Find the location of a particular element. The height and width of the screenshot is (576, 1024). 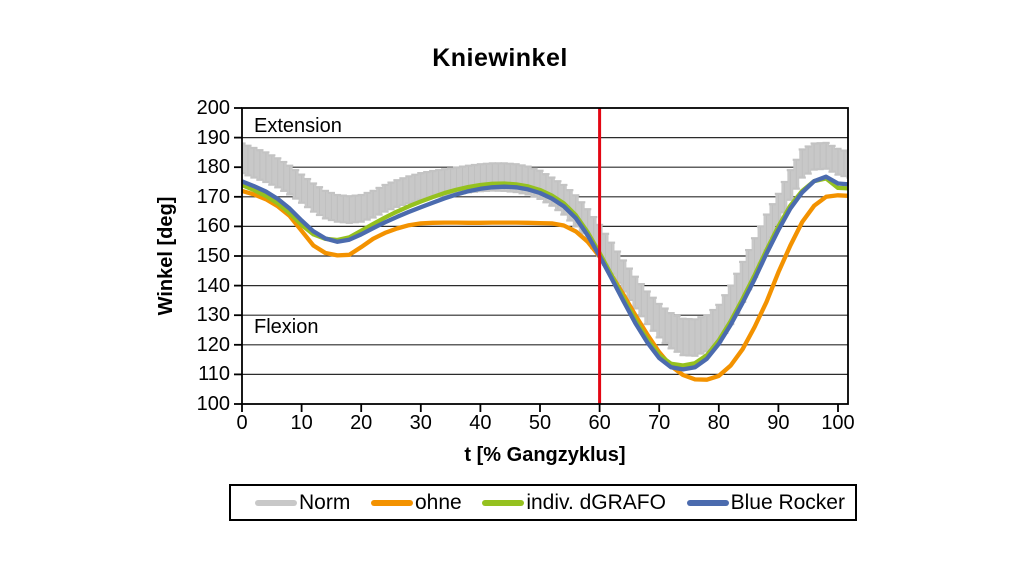

x-tick-label: 100 is located at coordinates (838, 423).